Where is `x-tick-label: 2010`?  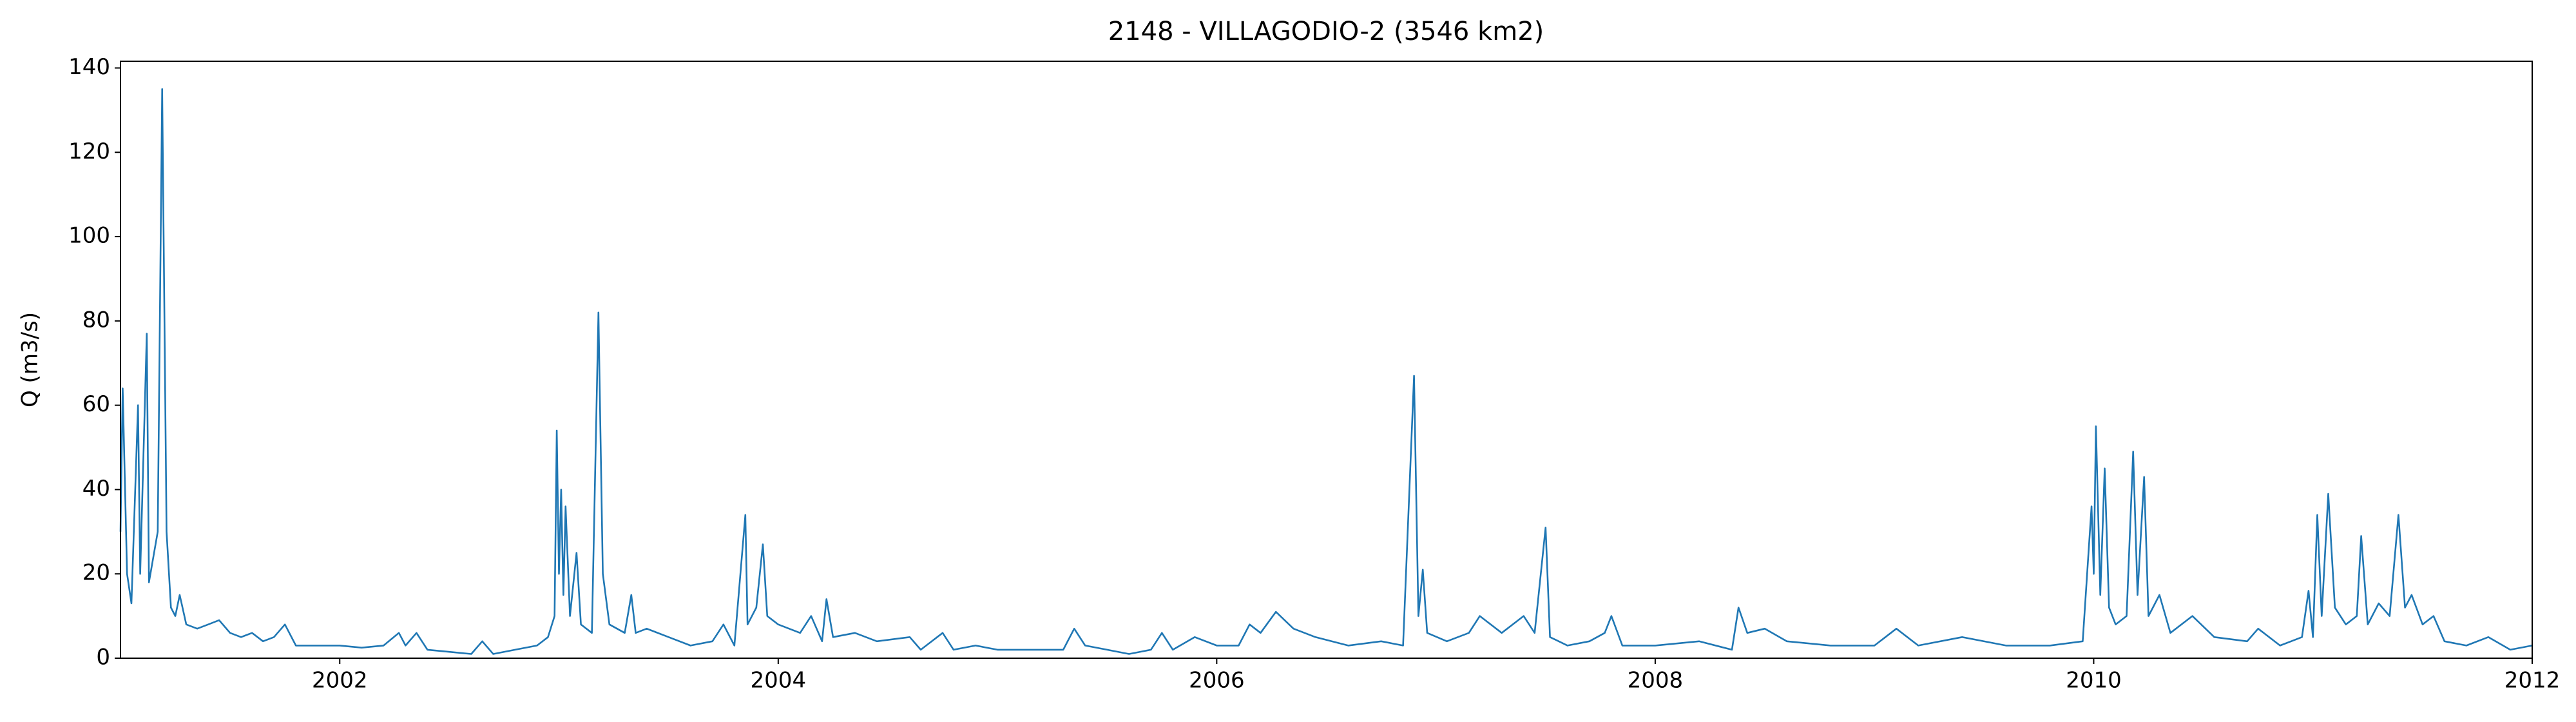
x-tick-label: 2010 is located at coordinates (2094, 681).